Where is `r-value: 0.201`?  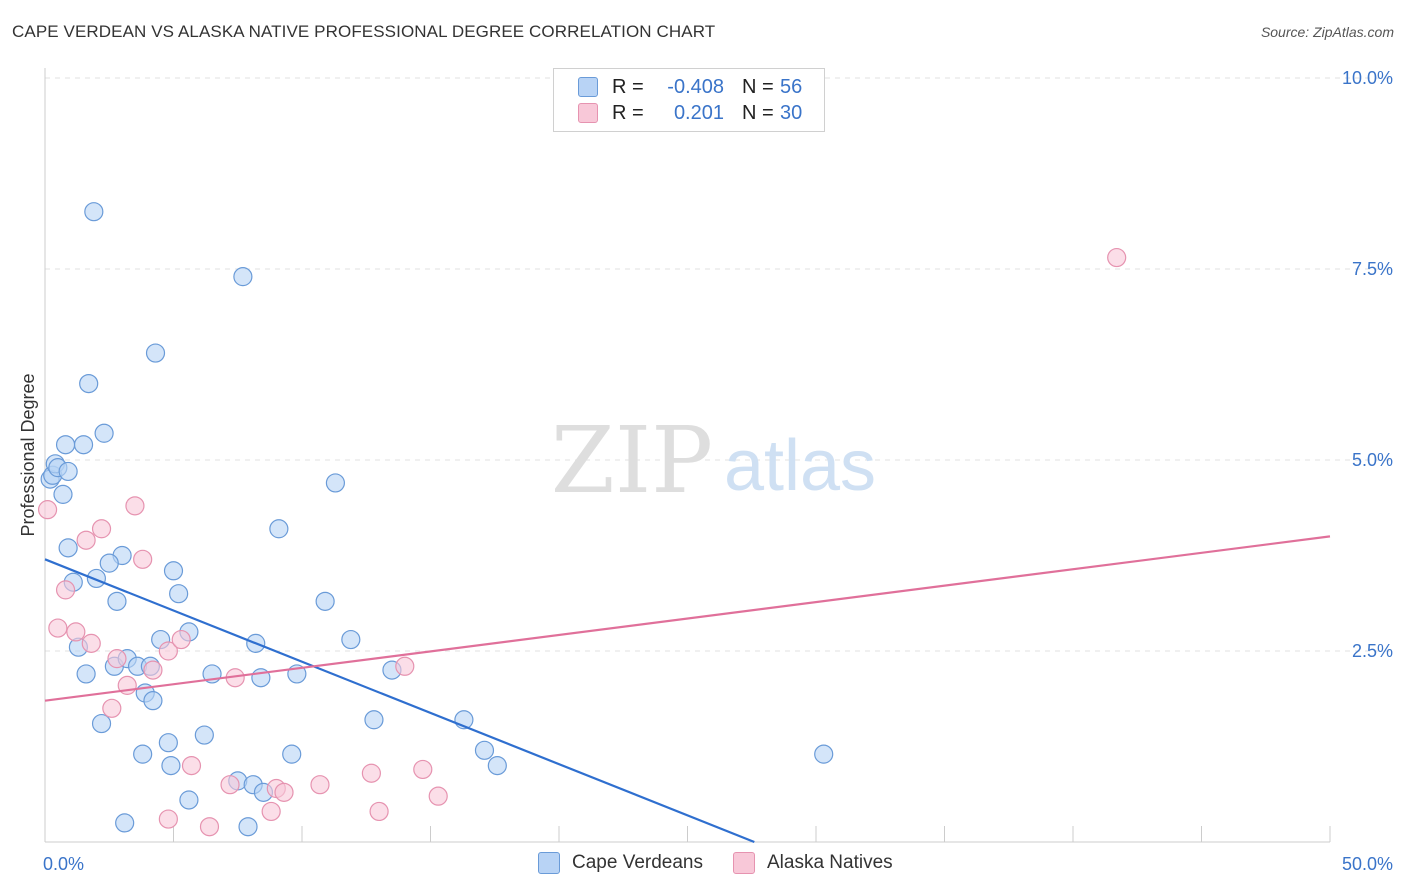 r-value: 0.201 is located at coordinates (698, 112).